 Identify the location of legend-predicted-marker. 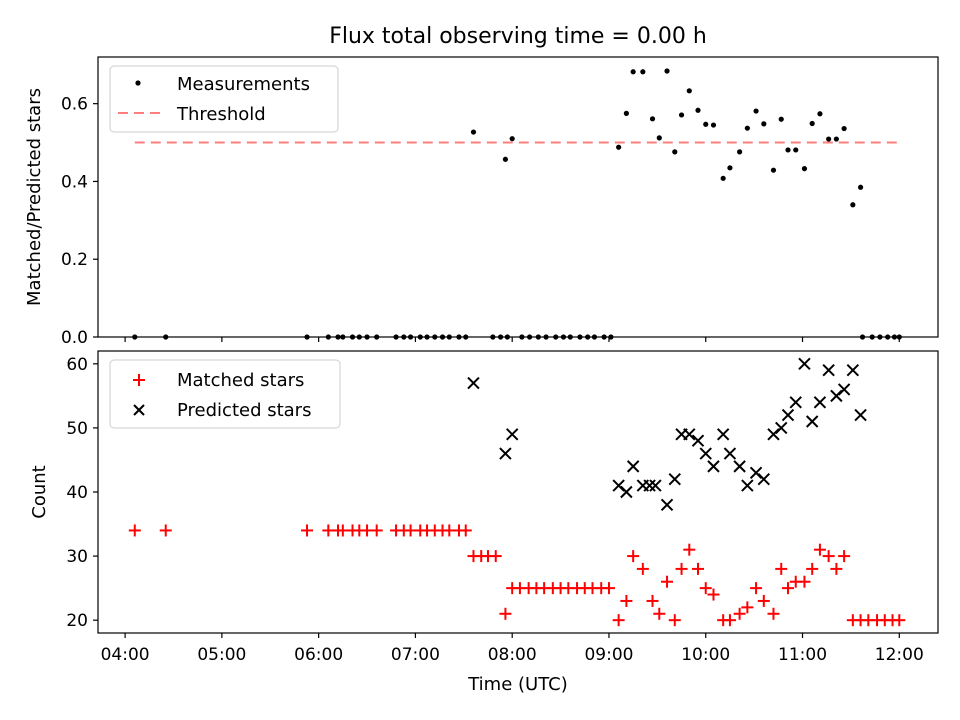
(139, 410).